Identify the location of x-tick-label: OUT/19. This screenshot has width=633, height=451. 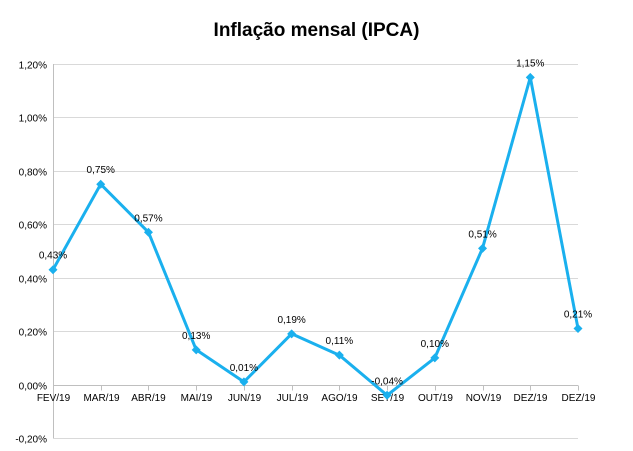
(435, 398).